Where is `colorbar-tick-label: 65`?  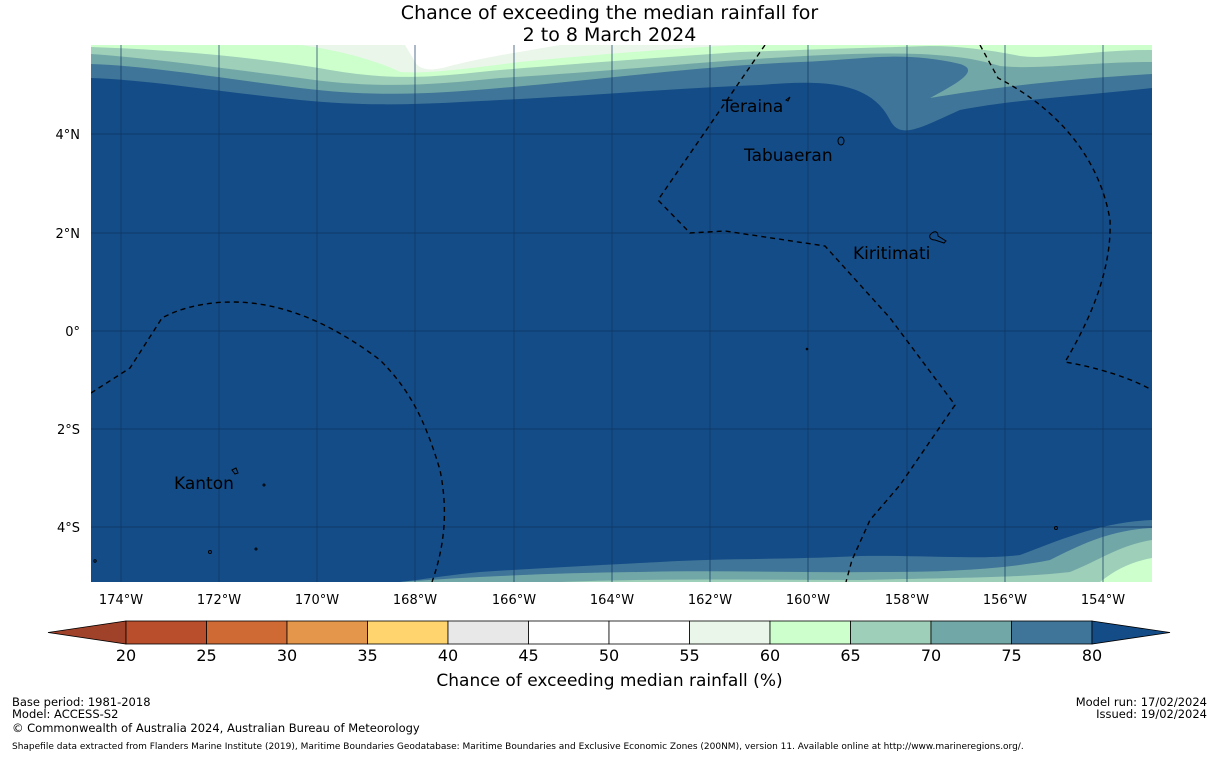
colorbar-tick-label: 65 is located at coordinates (850, 655).